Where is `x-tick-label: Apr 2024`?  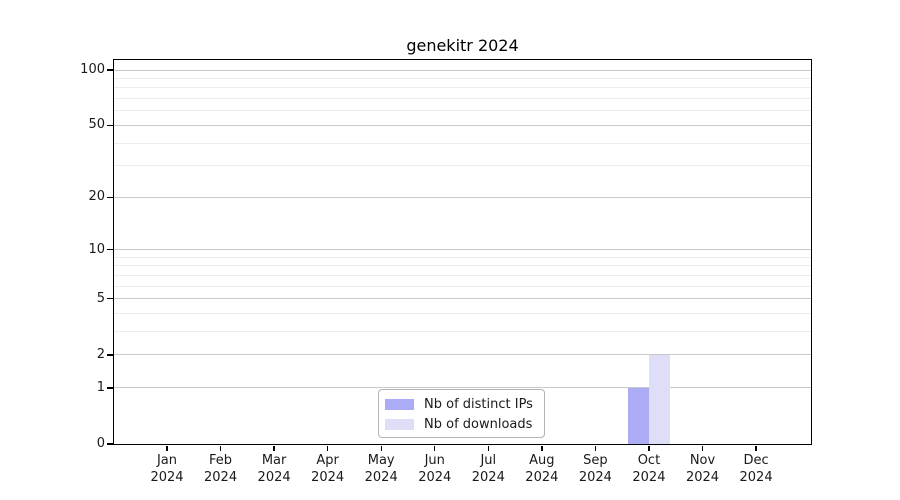
x-tick-label: Apr 2024 is located at coordinates (328, 469).